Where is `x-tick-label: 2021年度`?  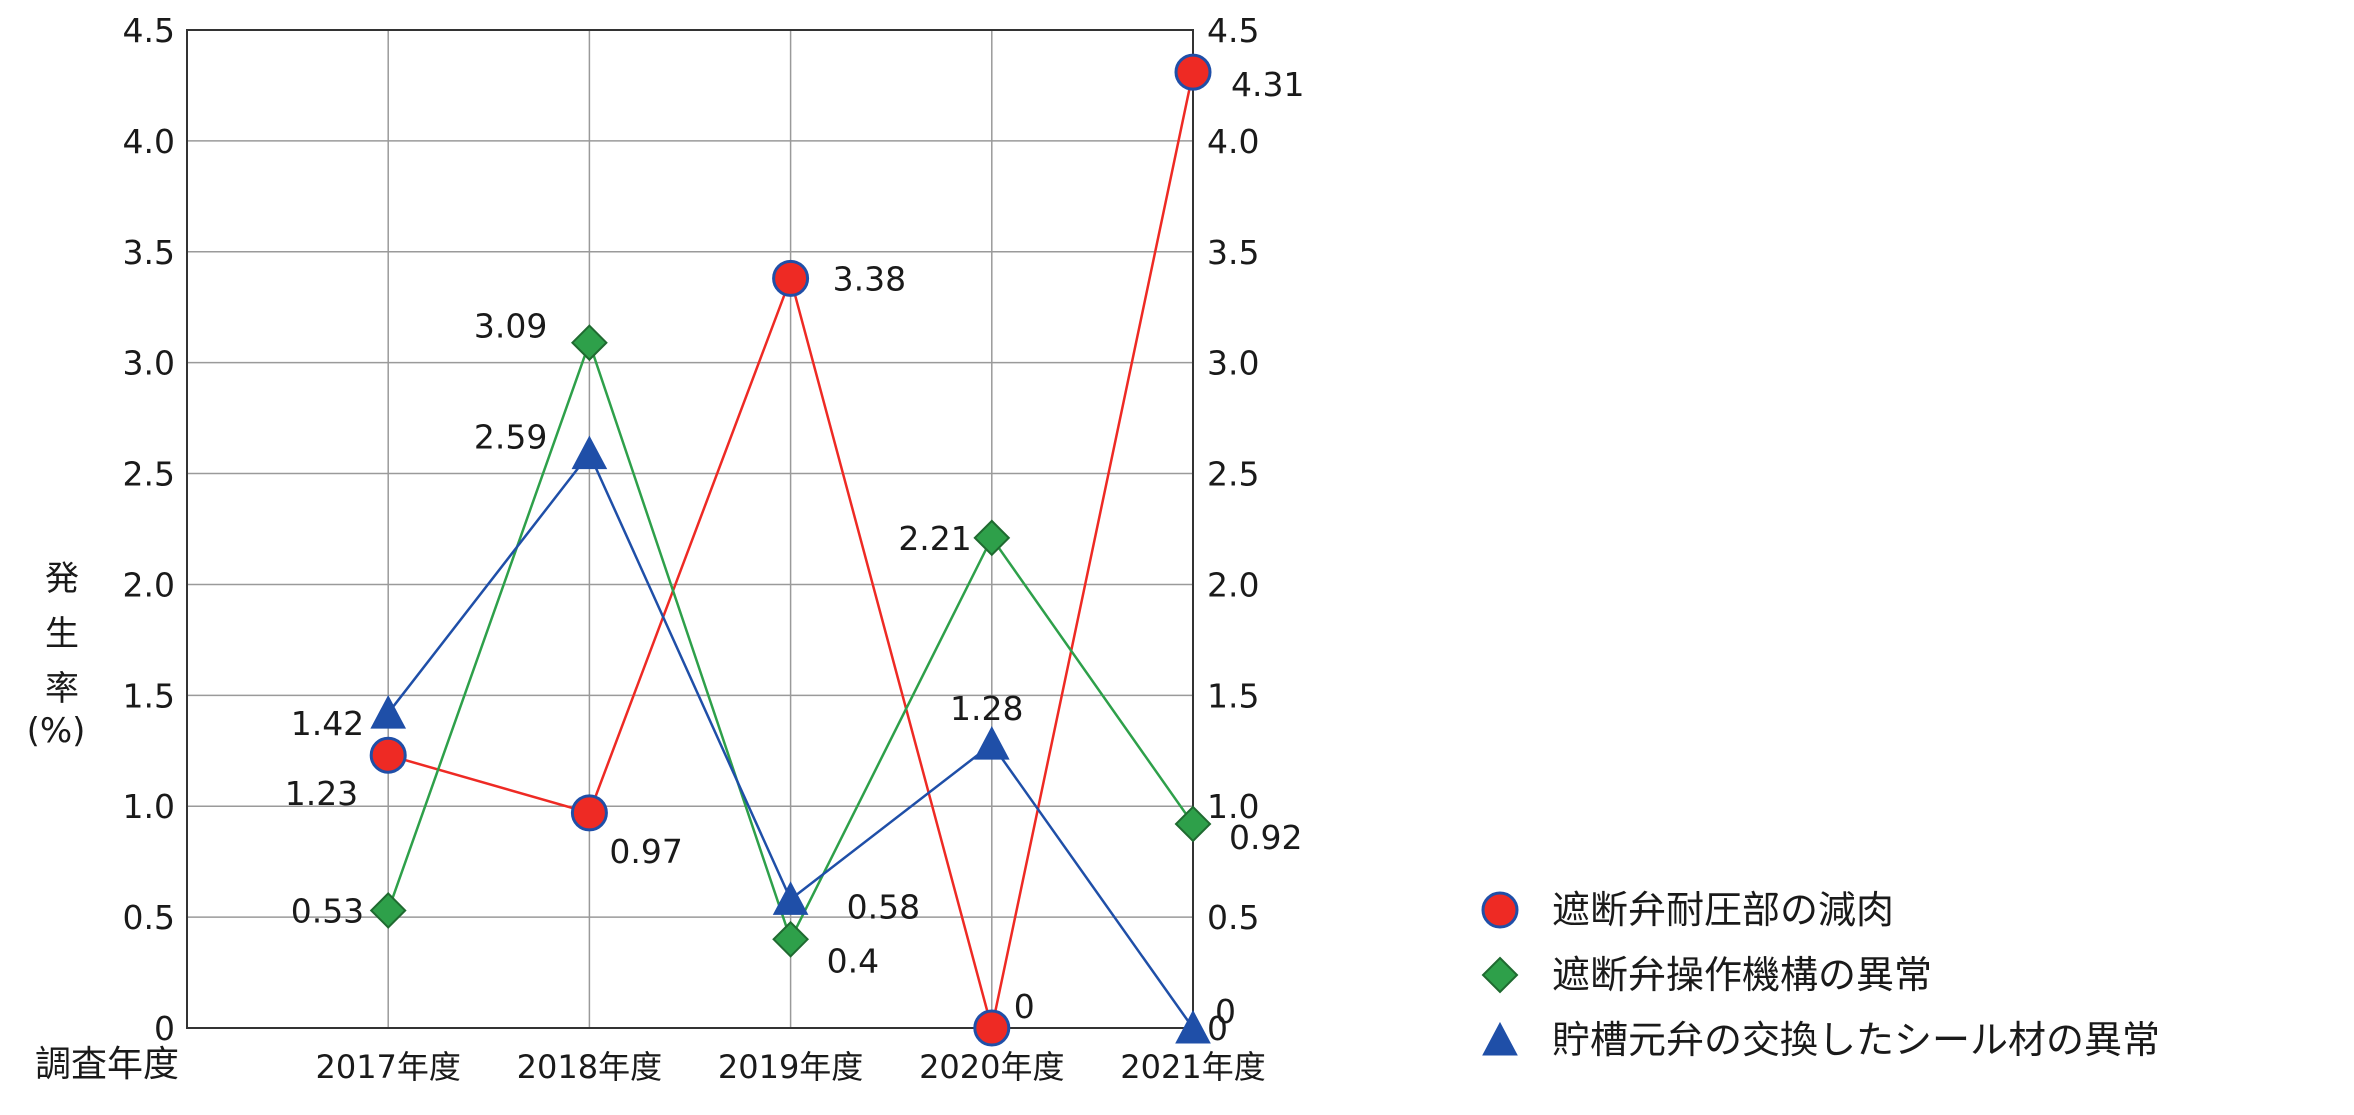 x-tick-label: 2021年度 is located at coordinates (1192, 1067).